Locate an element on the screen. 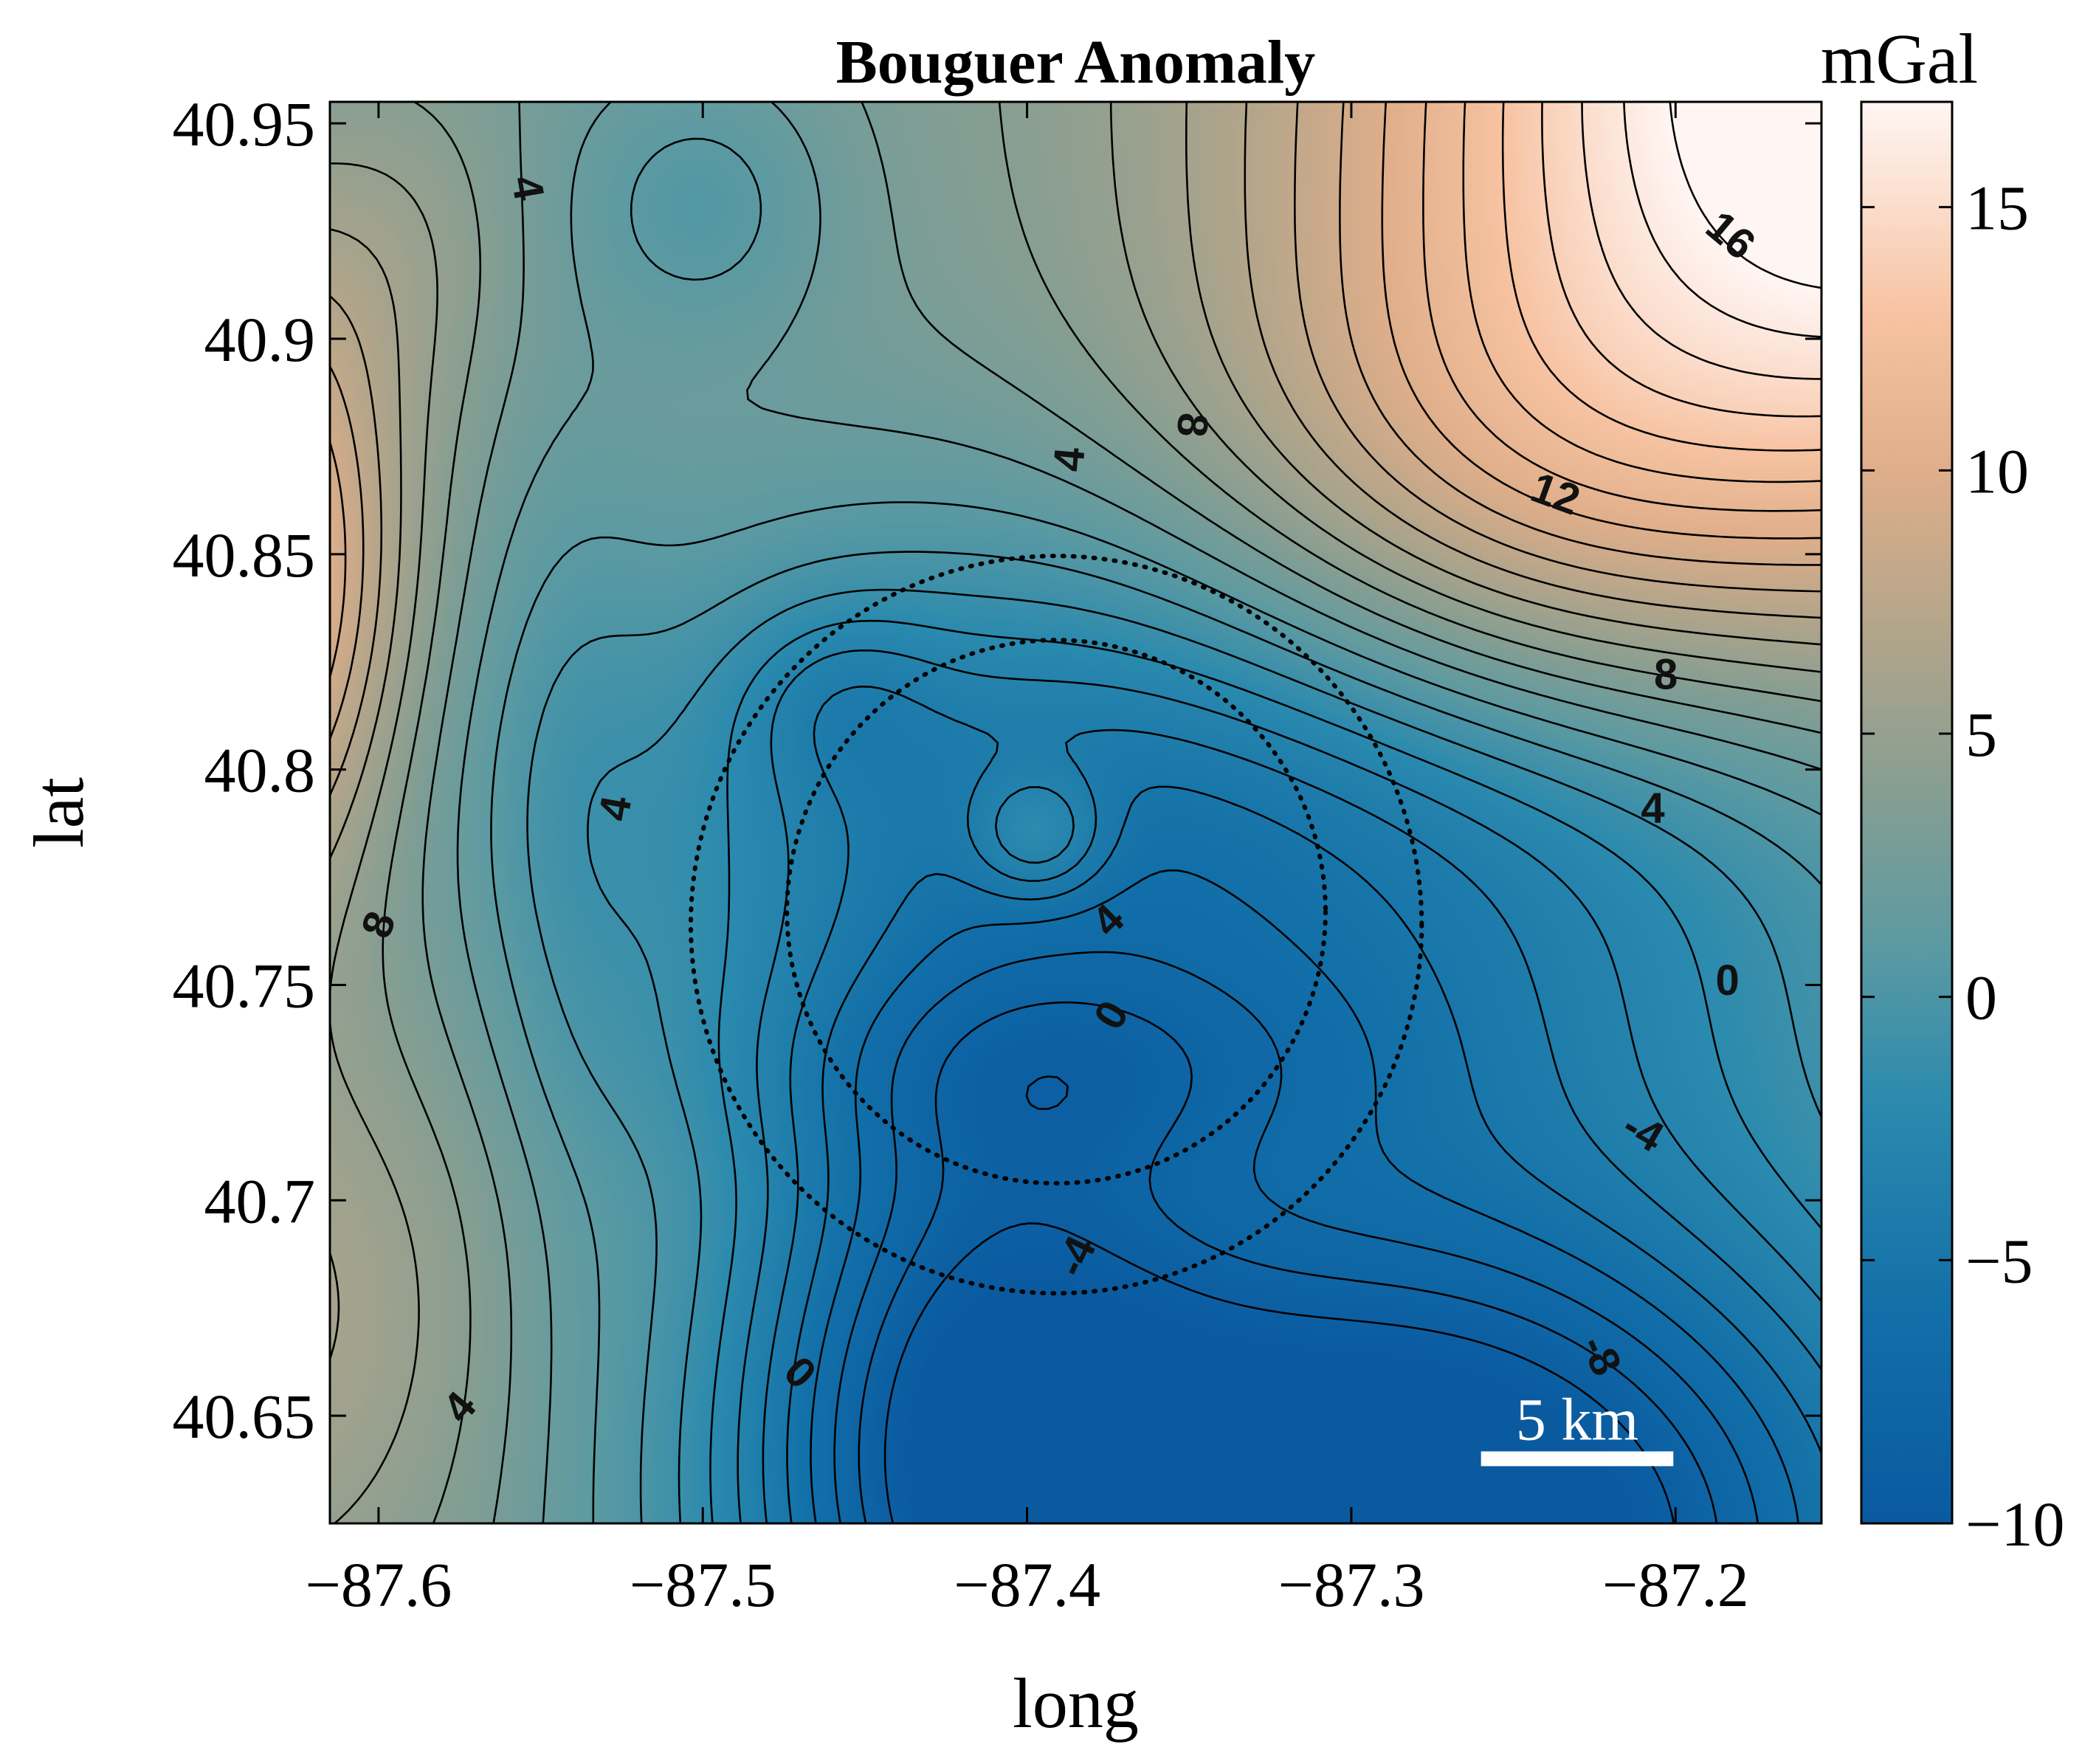 This screenshot has height=1764, width=2082. x-tick-label: −87.5 is located at coordinates (703, 1584).